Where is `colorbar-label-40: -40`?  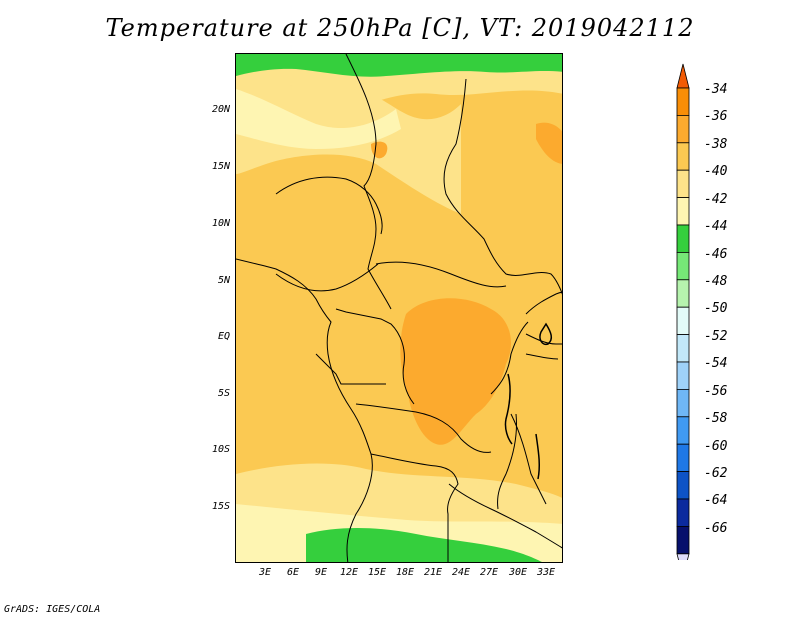
colorbar-label-40: -40 is located at coordinates (716, 171).